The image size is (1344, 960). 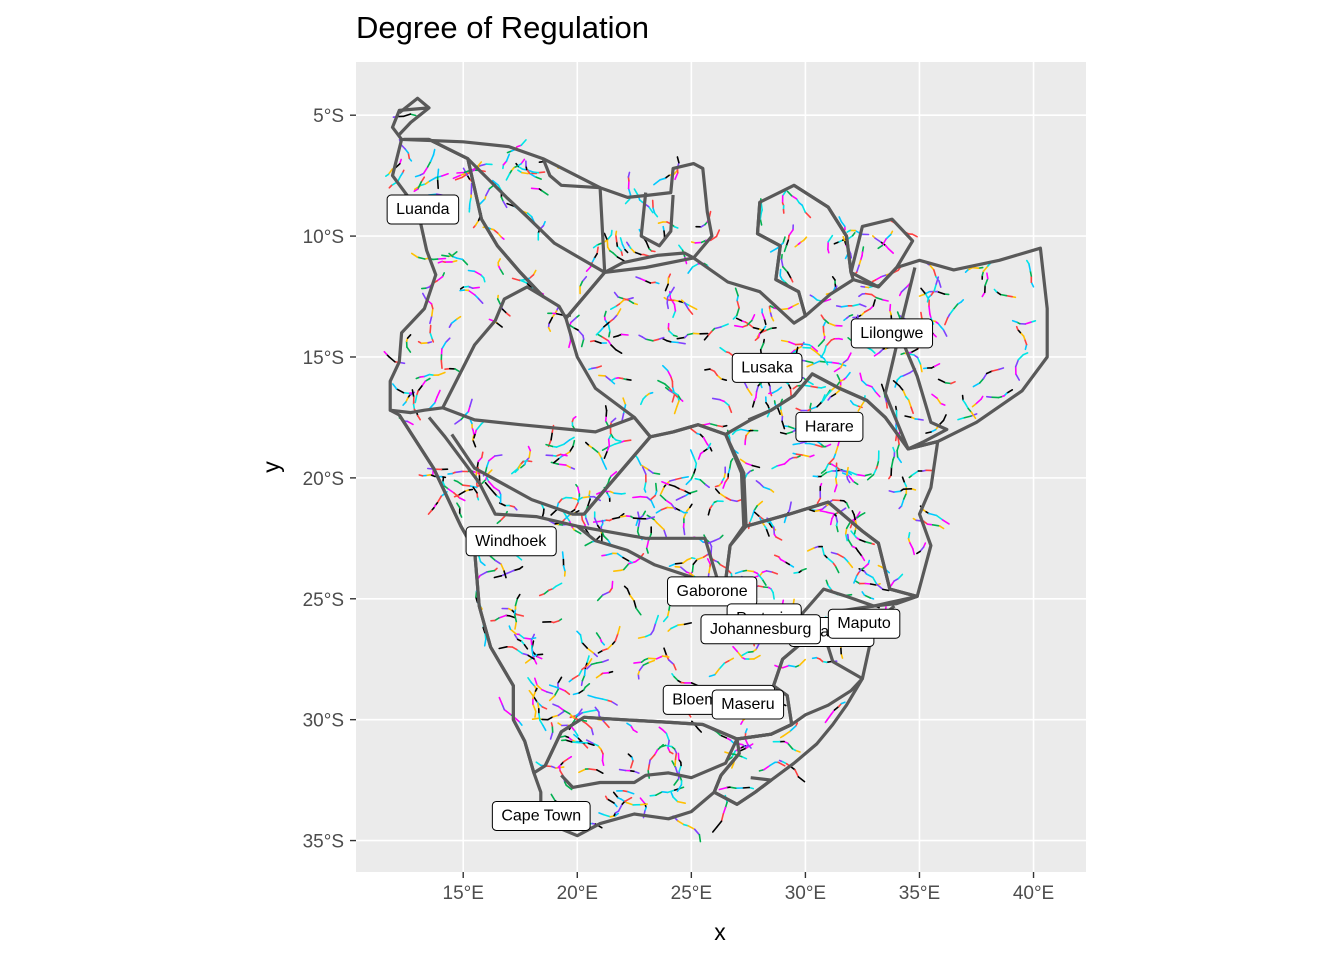 I want to click on city-label-box, so click(x=892, y=333).